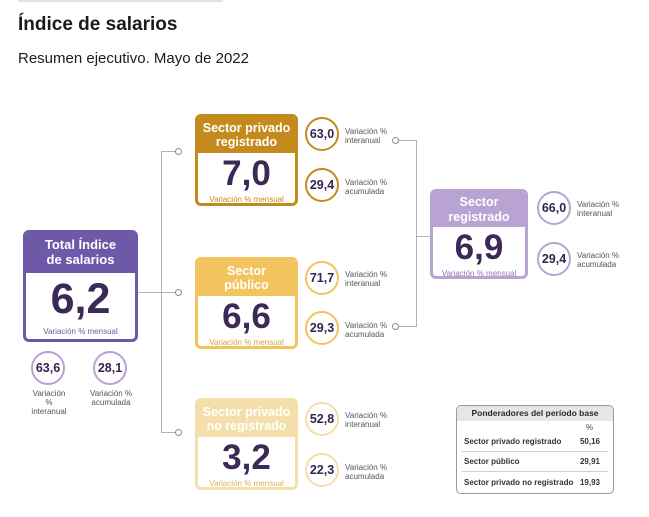  Describe the element at coordinates (598, 209) in the screenshot. I see `registrado-interanual-label: Variación % interanual` at that location.